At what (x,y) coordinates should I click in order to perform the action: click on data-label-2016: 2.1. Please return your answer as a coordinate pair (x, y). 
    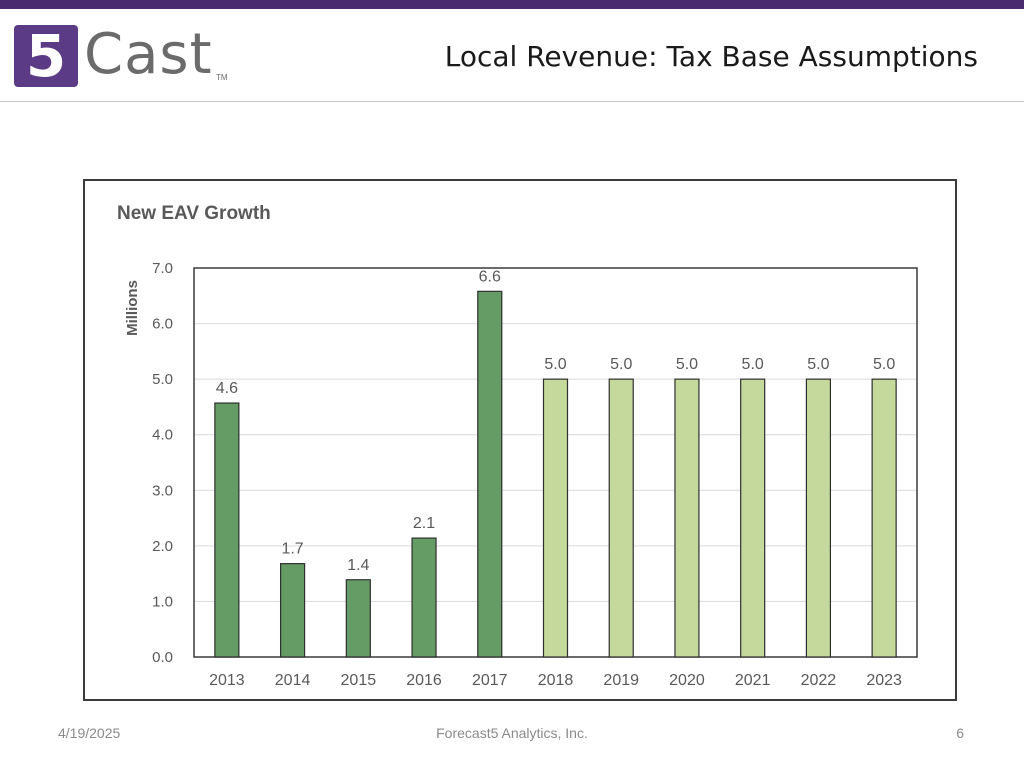
    Looking at the image, I should click on (424, 523).